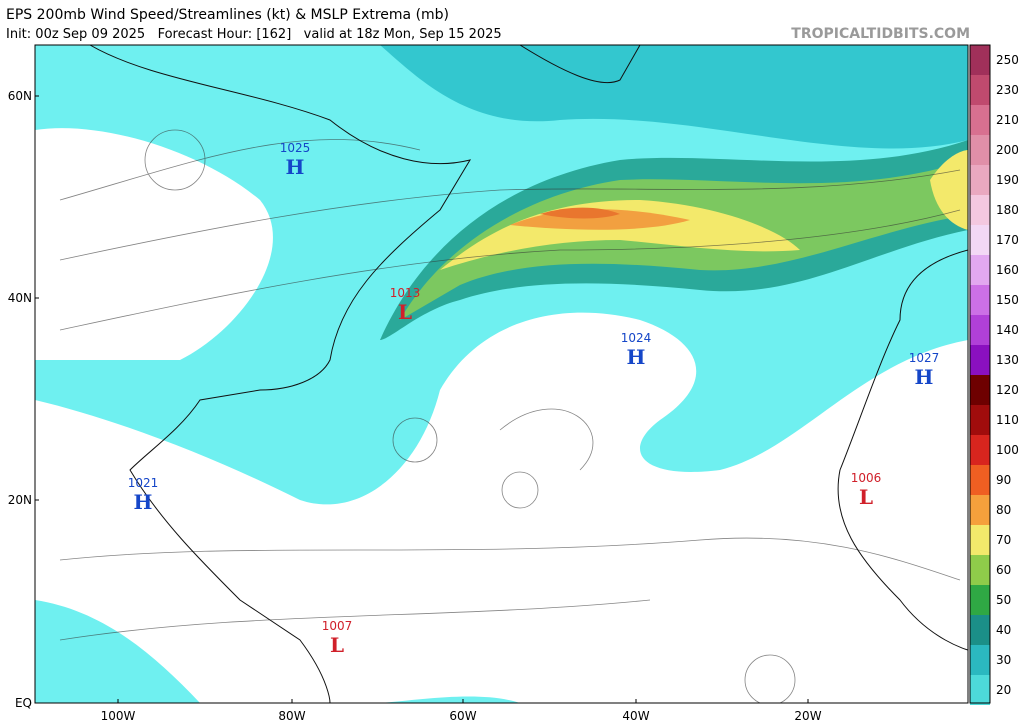  What do you see at coordinates (1003, 660) in the screenshot?
I see `colorbar-label: 30` at bounding box center [1003, 660].